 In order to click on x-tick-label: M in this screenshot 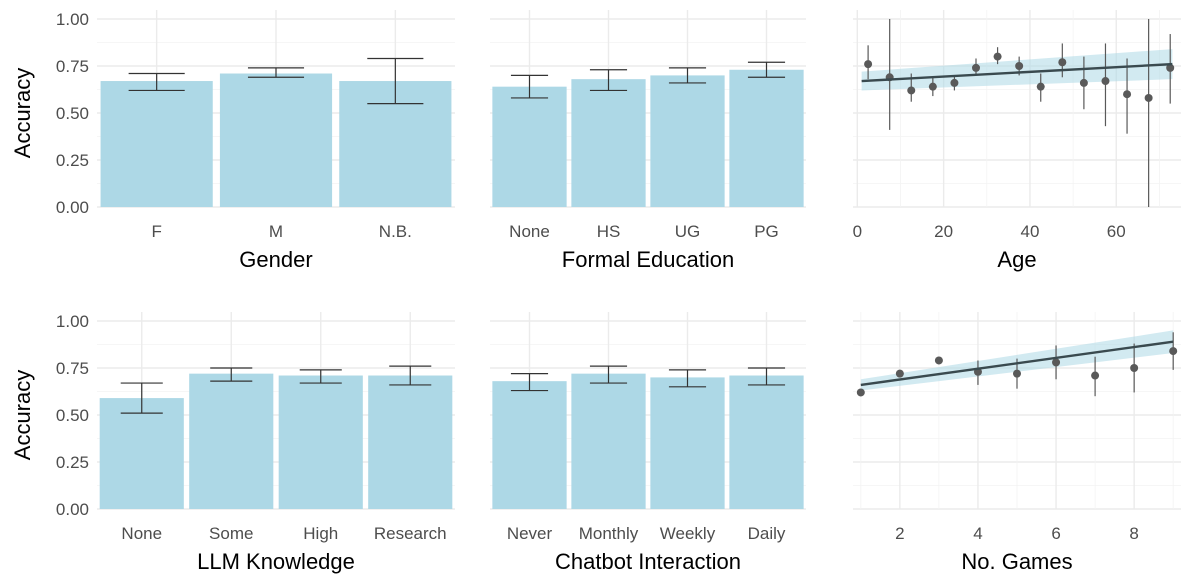, I will do `click(276, 231)`.